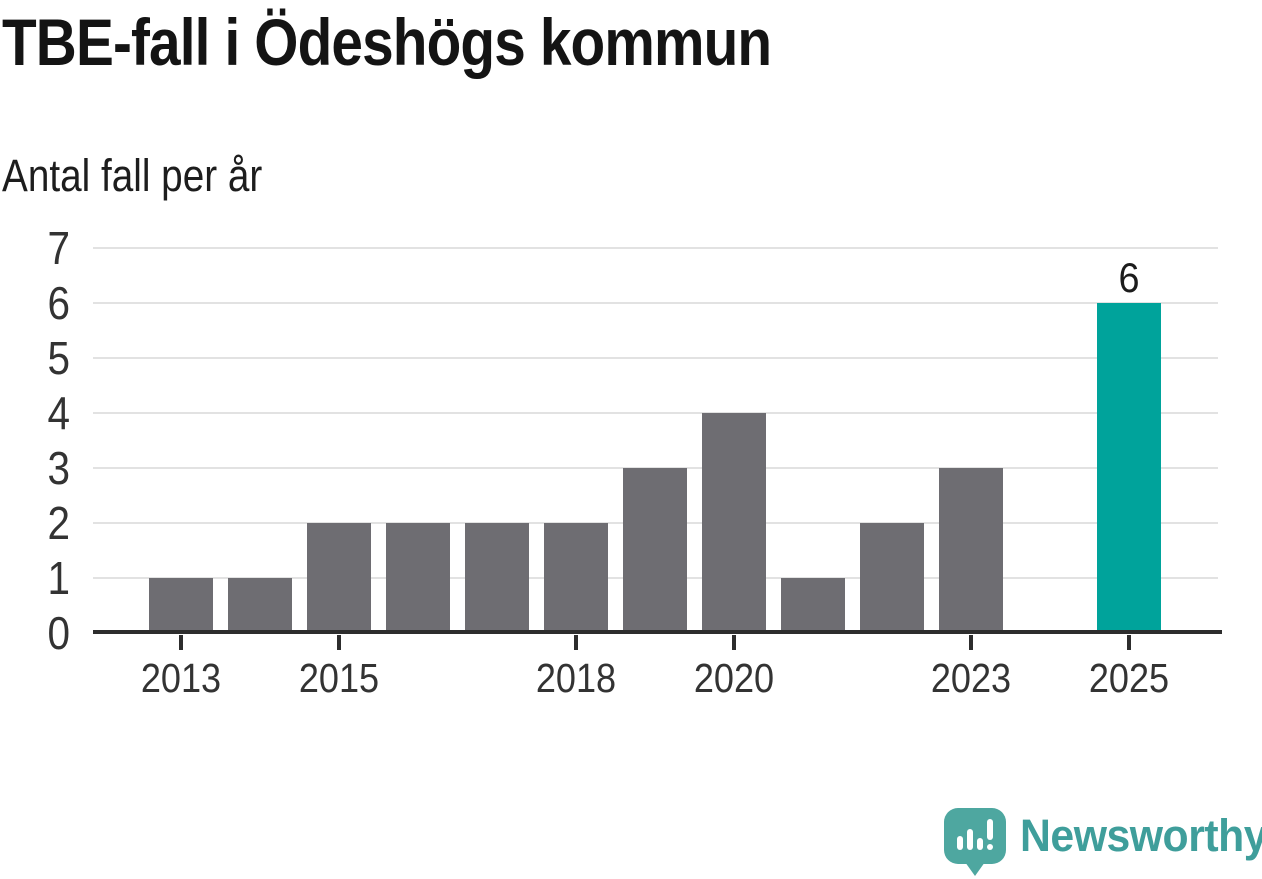 The image size is (1262, 879). I want to click on bar-2020, so click(733, 523).